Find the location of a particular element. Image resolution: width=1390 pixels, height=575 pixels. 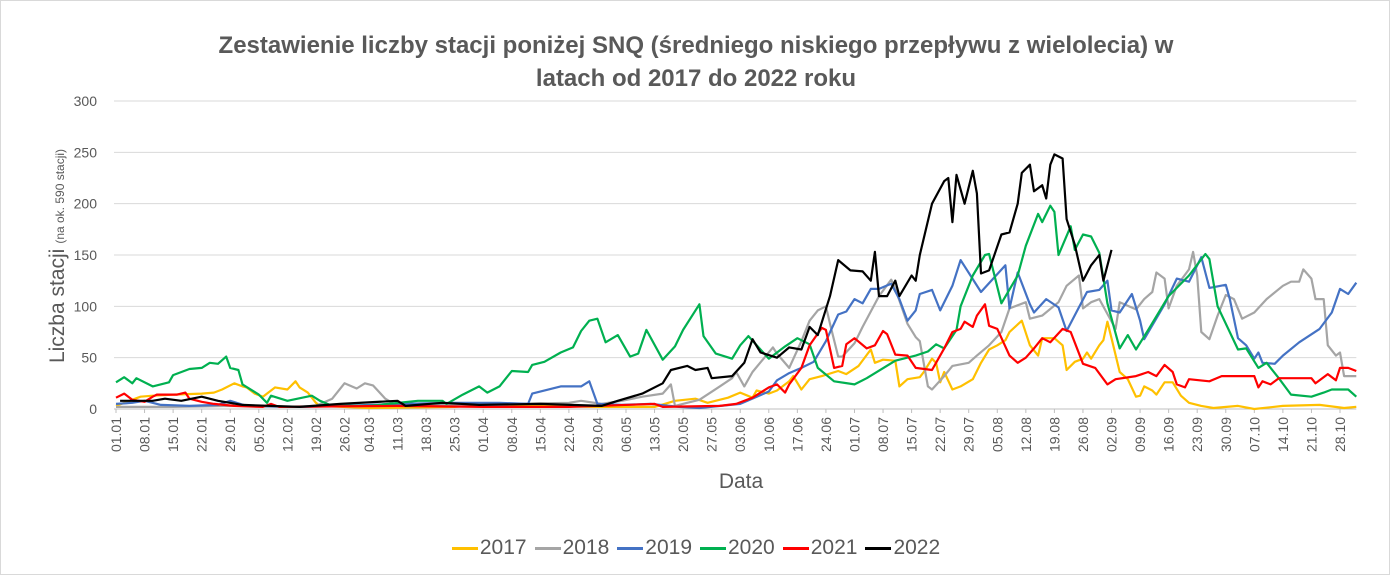

legend-item-2022: 2022 is located at coordinates (902, 548).